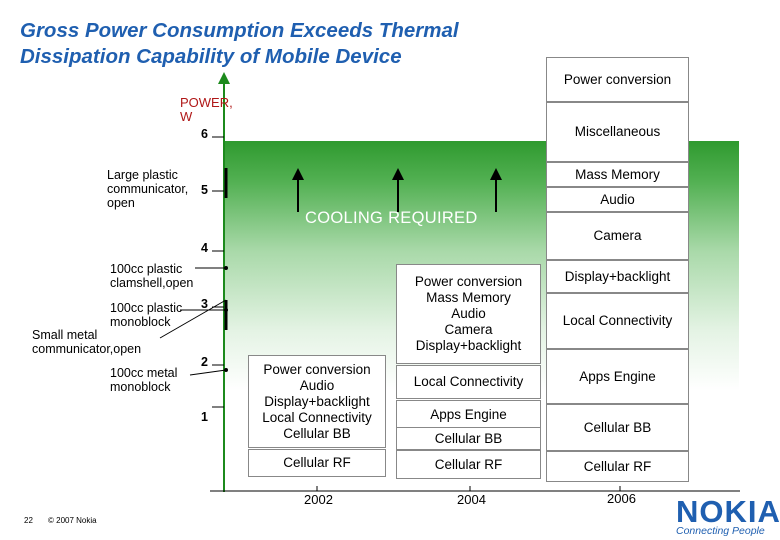  Describe the element at coordinates (208, 372) in the screenshot. I see `limit-metal-monoblock-connector` at that location.